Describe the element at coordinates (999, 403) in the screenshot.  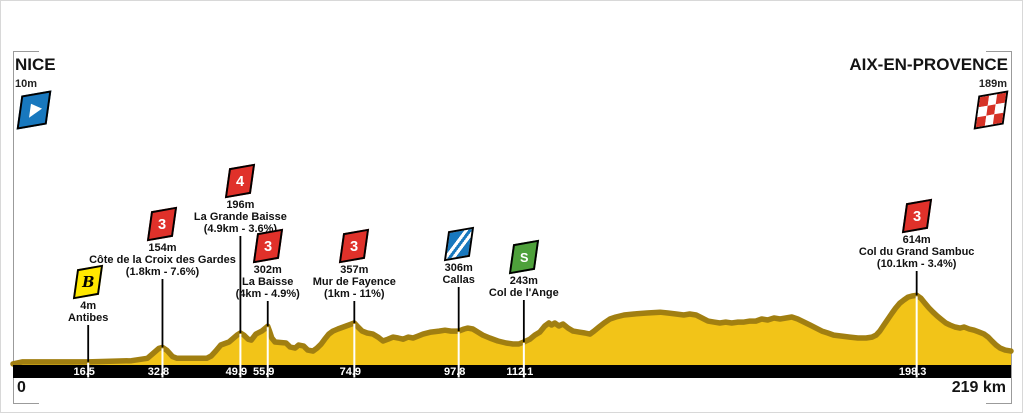
I see `frame-bottom-right-stub` at that location.